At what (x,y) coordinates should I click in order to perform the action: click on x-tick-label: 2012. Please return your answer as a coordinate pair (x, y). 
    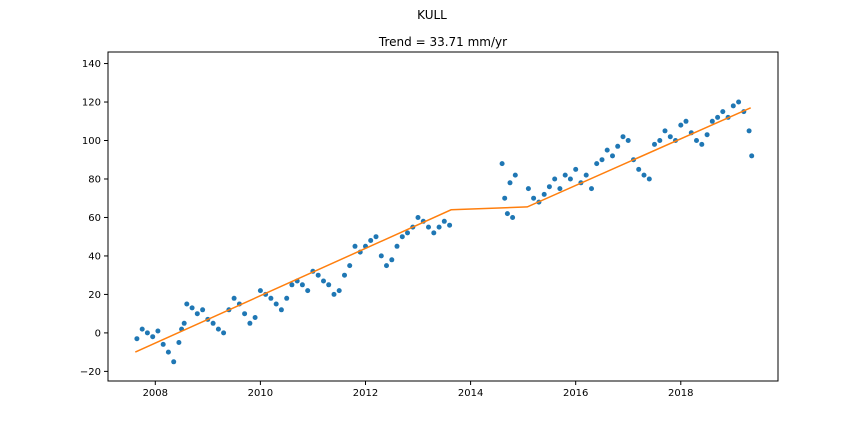
    Looking at the image, I should click on (365, 393).